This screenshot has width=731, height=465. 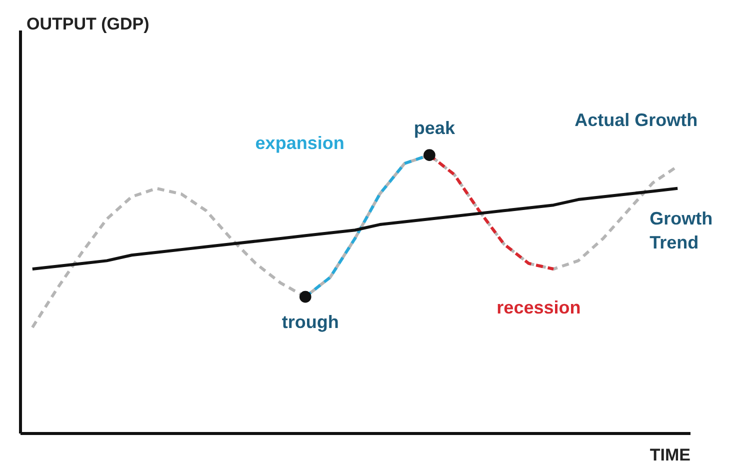 I want to click on annotation: trough, so click(x=310, y=322).